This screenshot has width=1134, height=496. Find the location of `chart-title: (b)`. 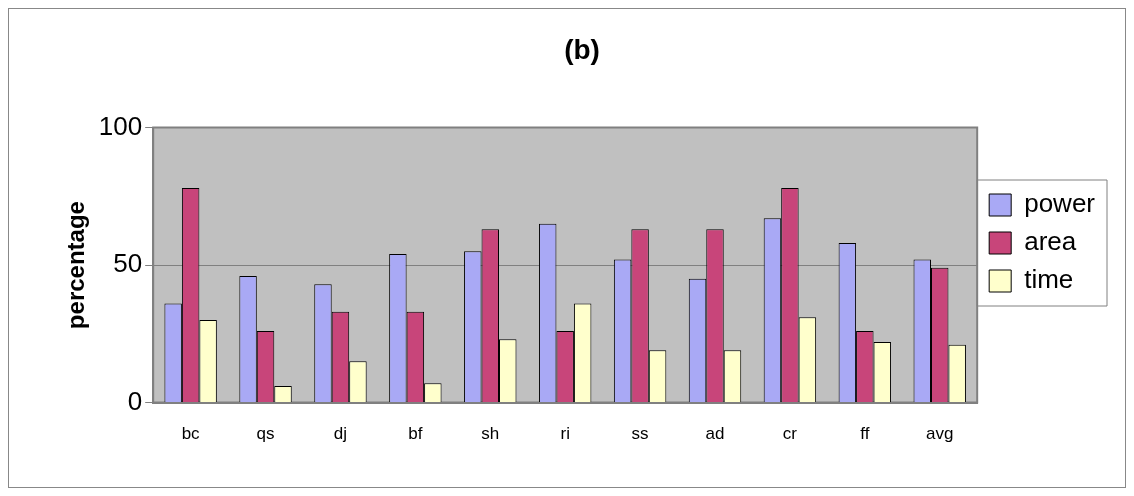

chart-title: (b) is located at coordinates (582, 49).